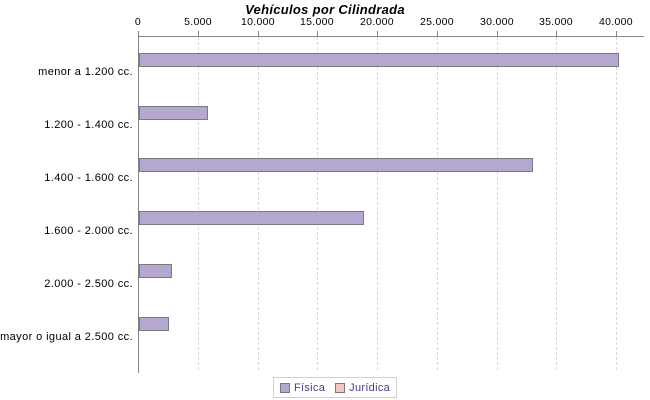 This screenshot has height=400, width=650. What do you see at coordinates (377, 22) in the screenshot?
I see `x-axis-tick-label: 20.000` at bounding box center [377, 22].